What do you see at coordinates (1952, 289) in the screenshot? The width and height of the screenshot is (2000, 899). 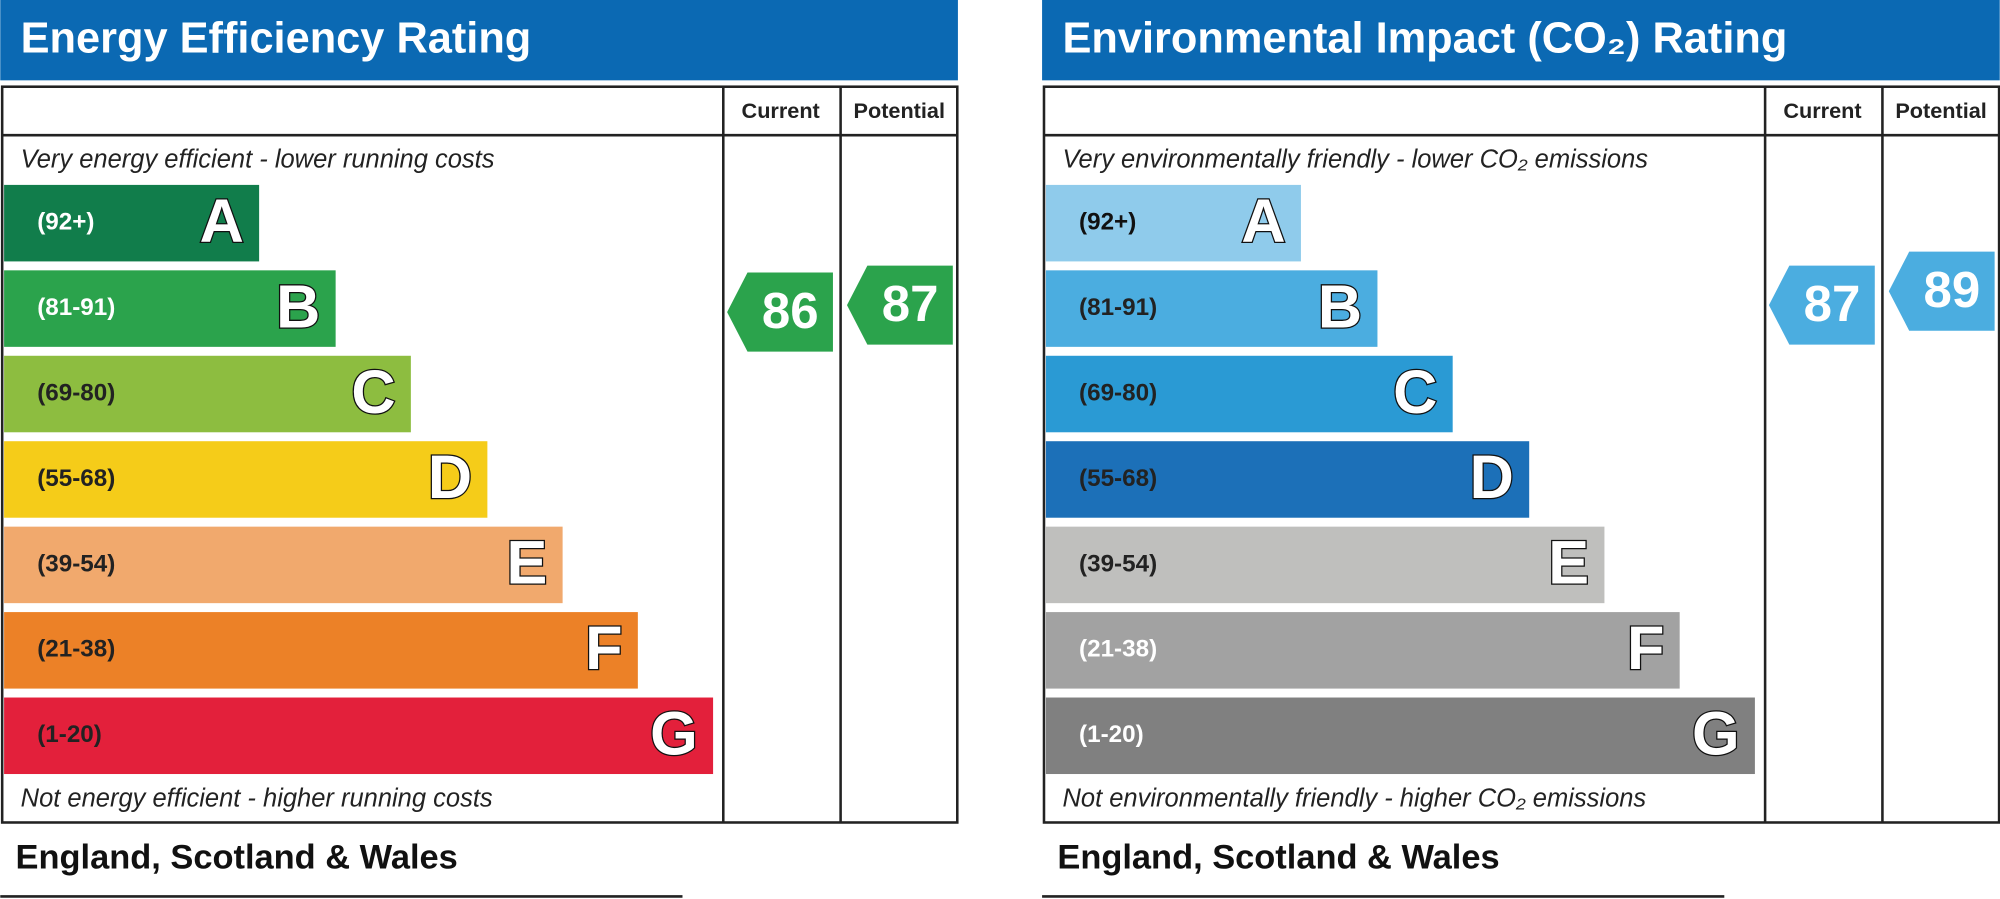 I see `rating-value: 89` at bounding box center [1952, 289].